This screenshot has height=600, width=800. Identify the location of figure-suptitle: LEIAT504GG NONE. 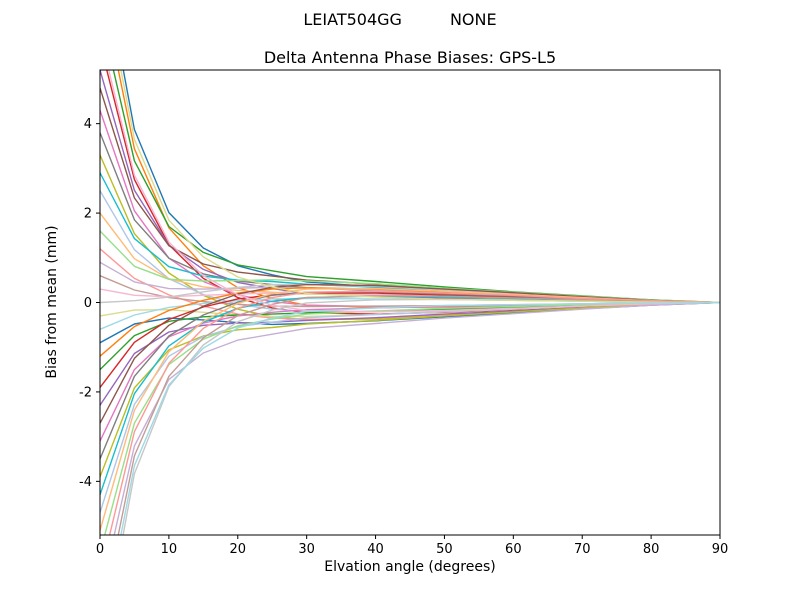
(400, 19).